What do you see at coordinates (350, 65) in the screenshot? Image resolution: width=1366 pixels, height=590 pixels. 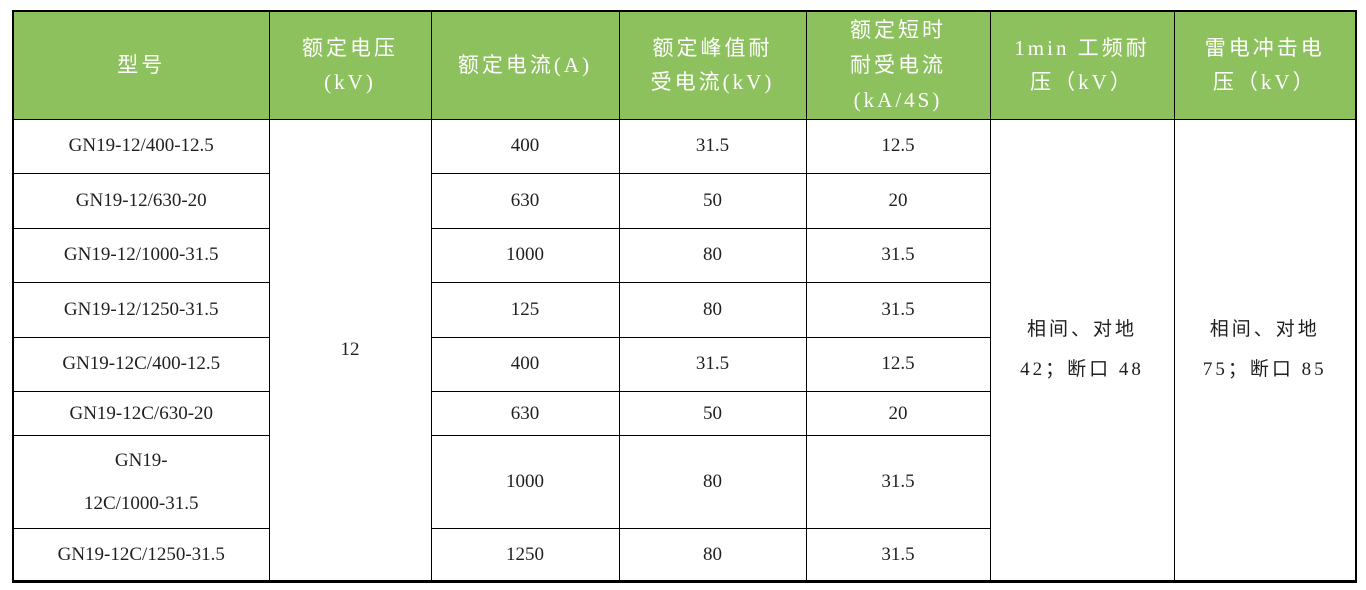 I see `header-rated-voltage: 额定电压 (kV)` at bounding box center [350, 65].